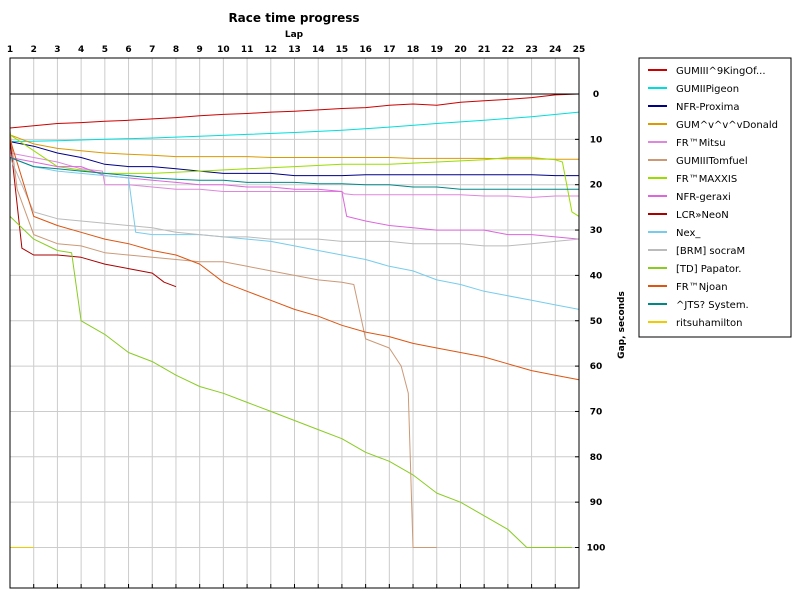  What do you see at coordinates (712, 305) in the screenshot?
I see `legend-label: ^JTS? System.` at bounding box center [712, 305].